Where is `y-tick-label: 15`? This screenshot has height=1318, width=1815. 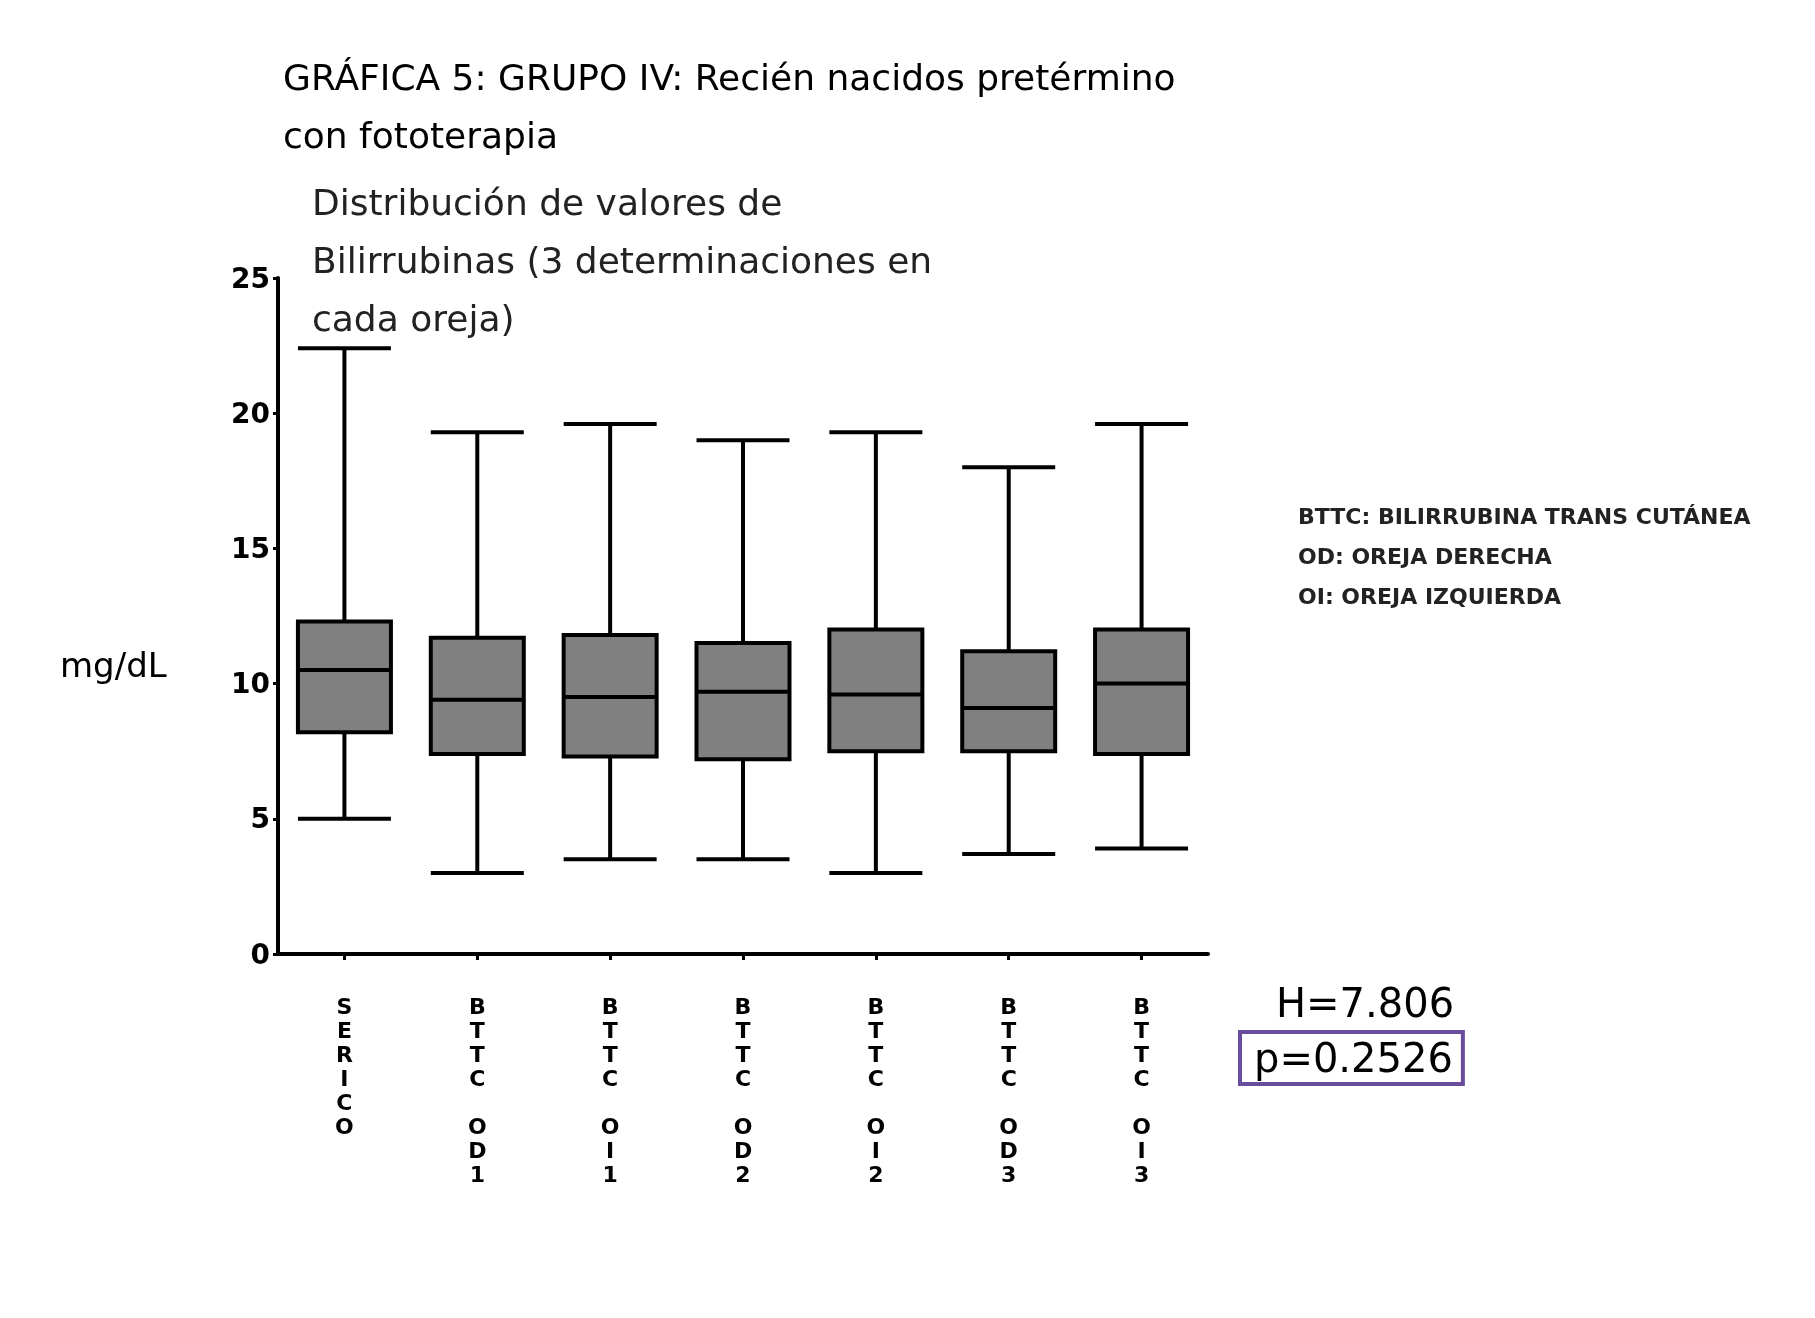 y-tick-label: 15 is located at coordinates (250, 548).